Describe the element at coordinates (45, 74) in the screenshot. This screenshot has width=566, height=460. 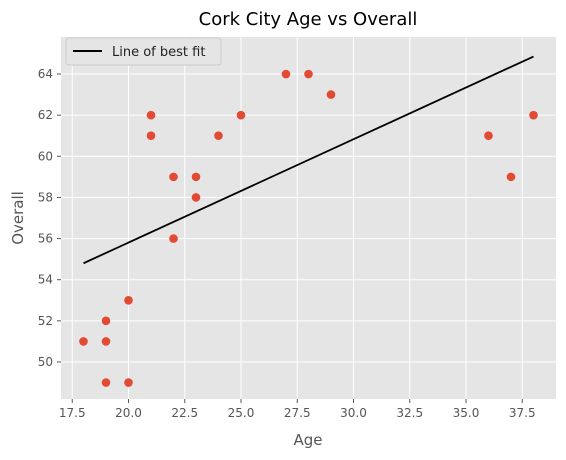
I see `y-tick-label: 64` at that location.